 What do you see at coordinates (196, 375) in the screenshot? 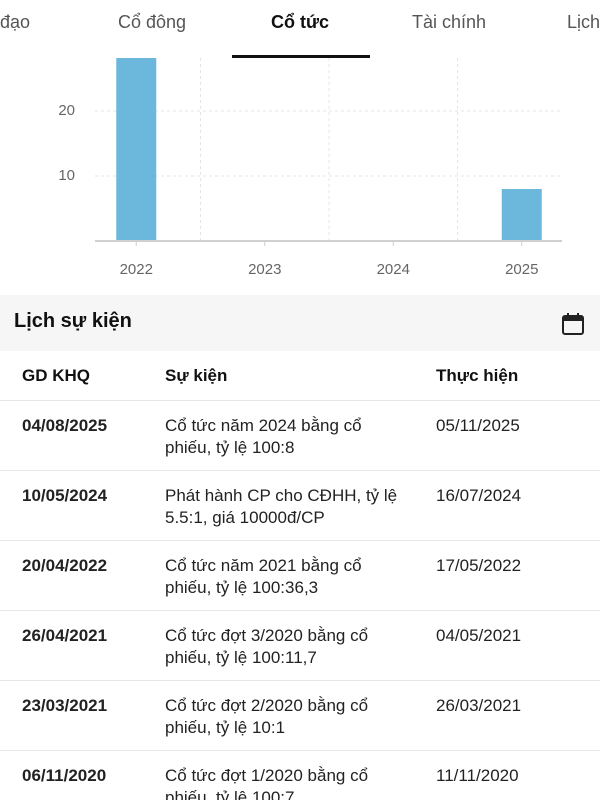
I see `column-header: Sự kiện` at bounding box center [196, 375].